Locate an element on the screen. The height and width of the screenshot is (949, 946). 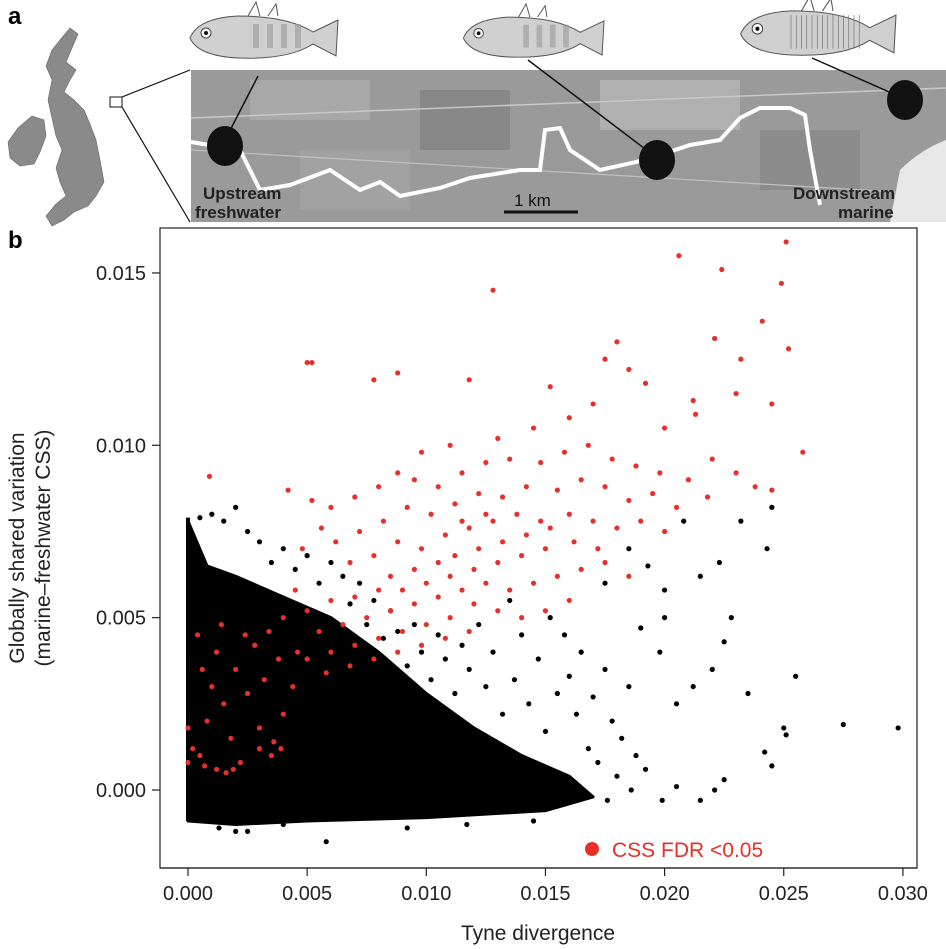
y-tick-label: 0.015 is located at coordinates (121, 274).